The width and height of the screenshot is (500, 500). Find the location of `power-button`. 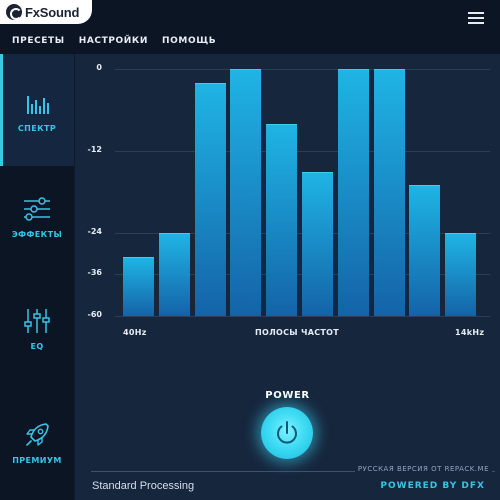

power-button is located at coordinates (287, 433).